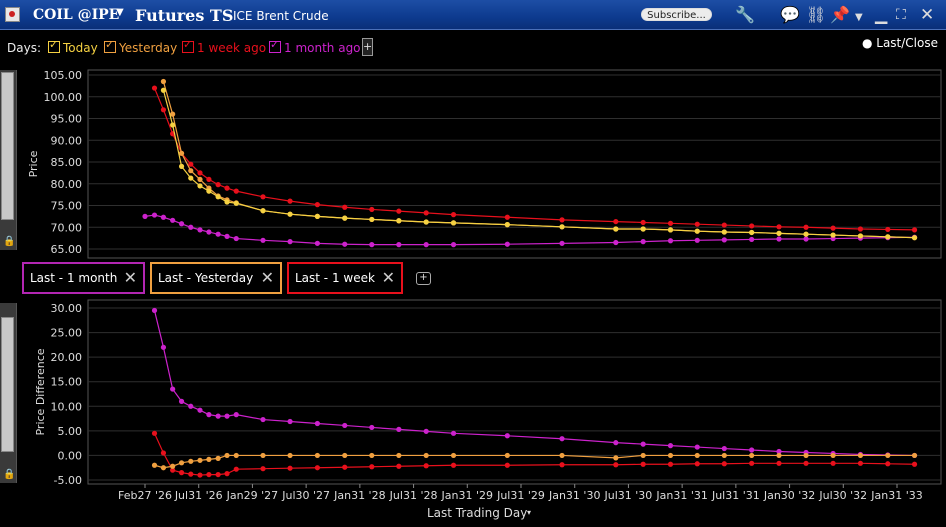  What do you see at coordinates (745, 14) in the screenshot?
I see `wrench-icon: 🔧` at bounding box center [745, 14].